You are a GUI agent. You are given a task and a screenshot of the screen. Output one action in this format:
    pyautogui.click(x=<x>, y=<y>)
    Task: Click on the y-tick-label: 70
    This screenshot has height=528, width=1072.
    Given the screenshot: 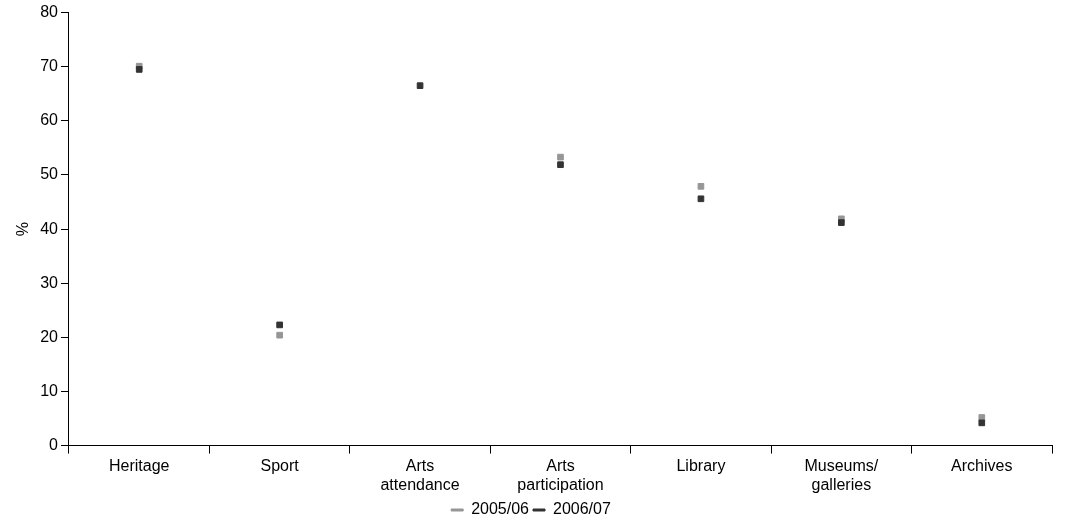 What is the action you would take?
    pyautogui.click(x=49, y=66)
    